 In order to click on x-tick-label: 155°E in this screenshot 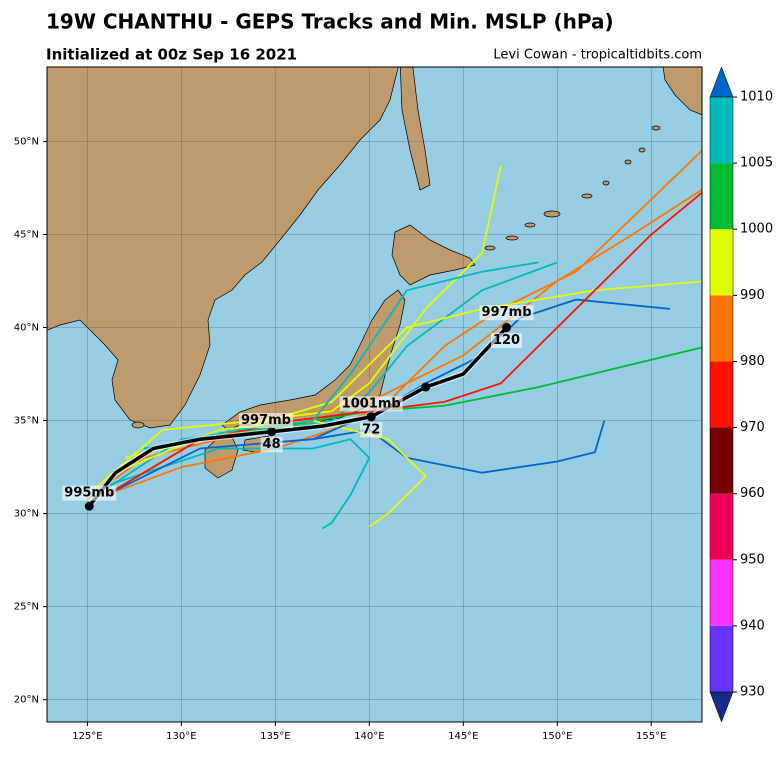, I will do `click(651, 736)`.